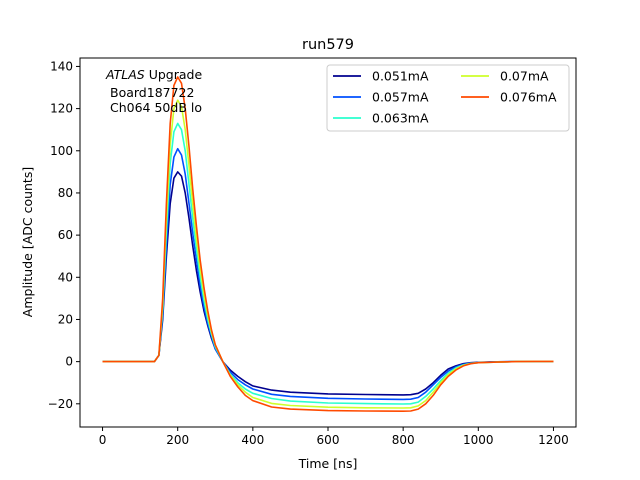  What do you see at coordinates (400, 97) in the screenshot?
I see `legend-label-1: 0.057mA` at bounding box center [400, 97].